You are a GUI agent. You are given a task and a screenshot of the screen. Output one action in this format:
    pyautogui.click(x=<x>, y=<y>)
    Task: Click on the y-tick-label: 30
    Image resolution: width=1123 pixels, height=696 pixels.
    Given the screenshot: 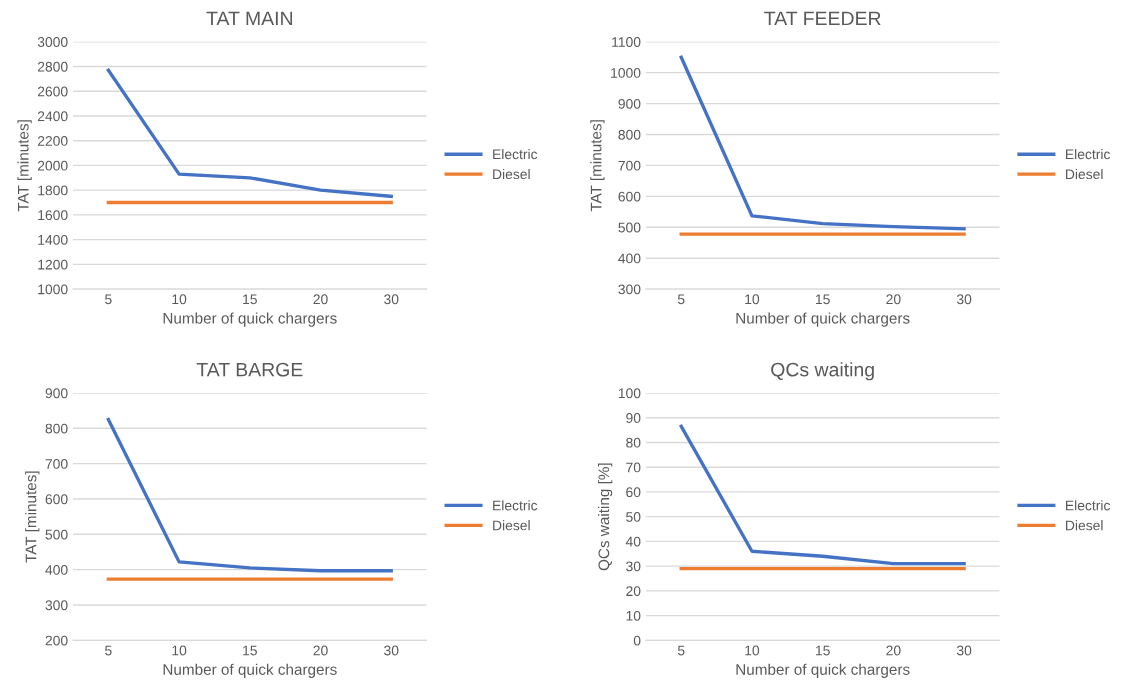 What is the action you would take?
    pyautogui.click(x=633, y=566)
    